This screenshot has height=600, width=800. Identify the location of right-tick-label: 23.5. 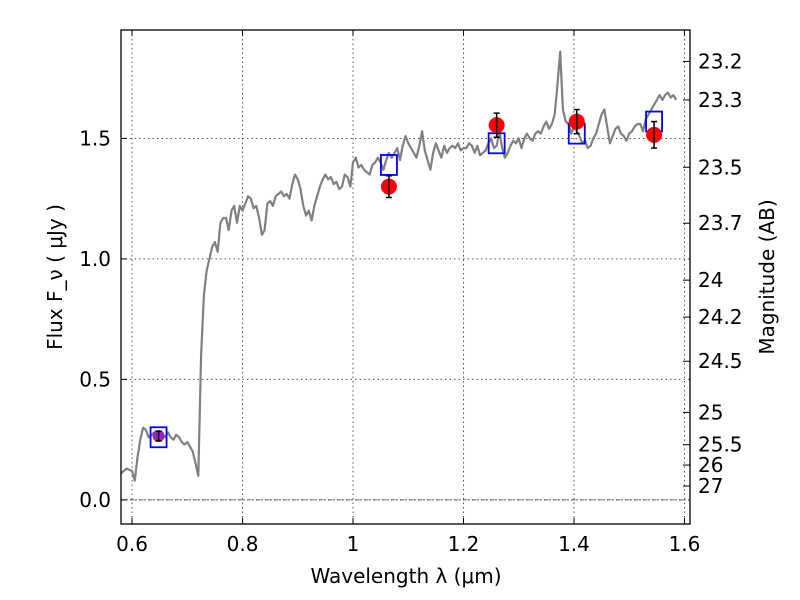
(720, 167).